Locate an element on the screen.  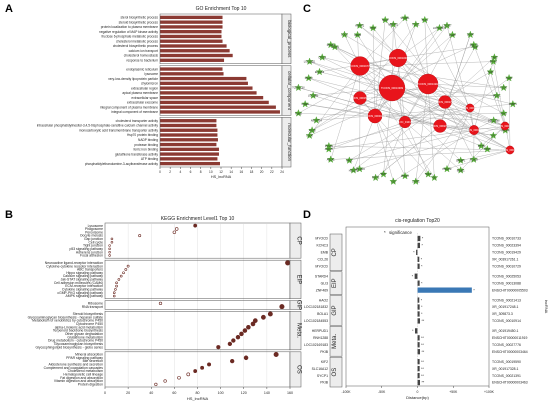
lncrna-hub-label: TCONS_00004434 is located at coordinates (375, 116).